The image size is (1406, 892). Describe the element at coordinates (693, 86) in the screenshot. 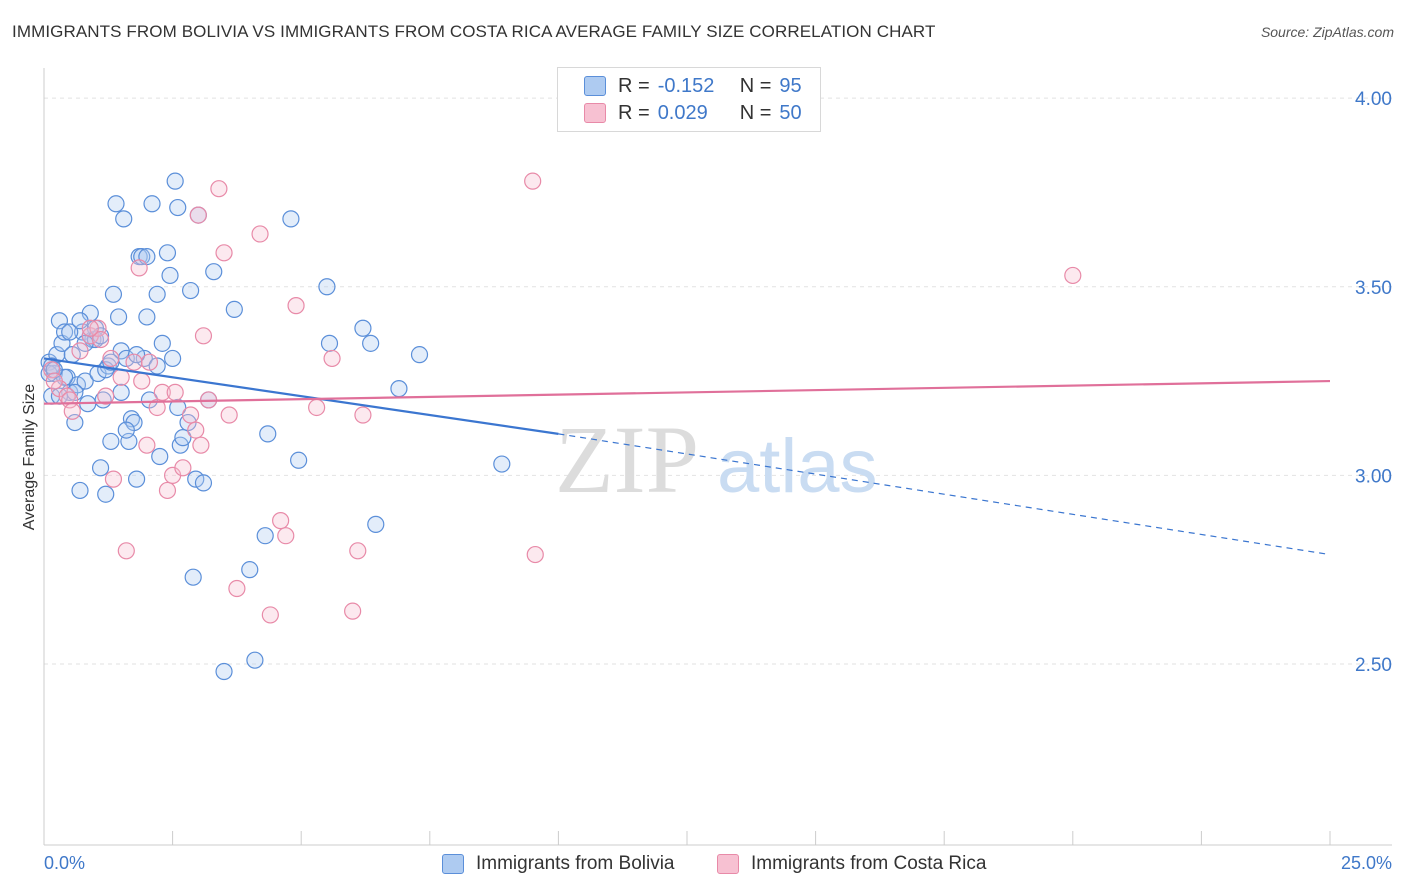

I see `legend-row-bolivia: R = -0.152 N = 95` at that location.